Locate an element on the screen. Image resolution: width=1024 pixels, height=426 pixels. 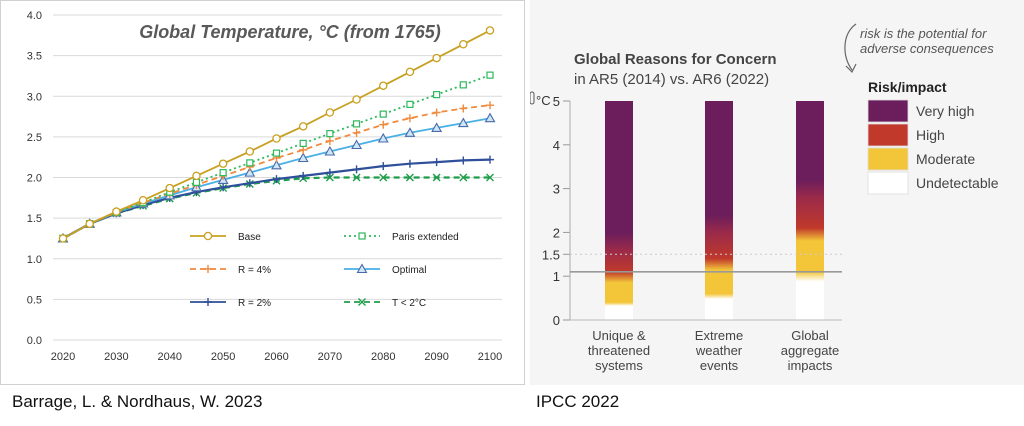
y-tick-label: 5 is located at coordinates (556, 101).